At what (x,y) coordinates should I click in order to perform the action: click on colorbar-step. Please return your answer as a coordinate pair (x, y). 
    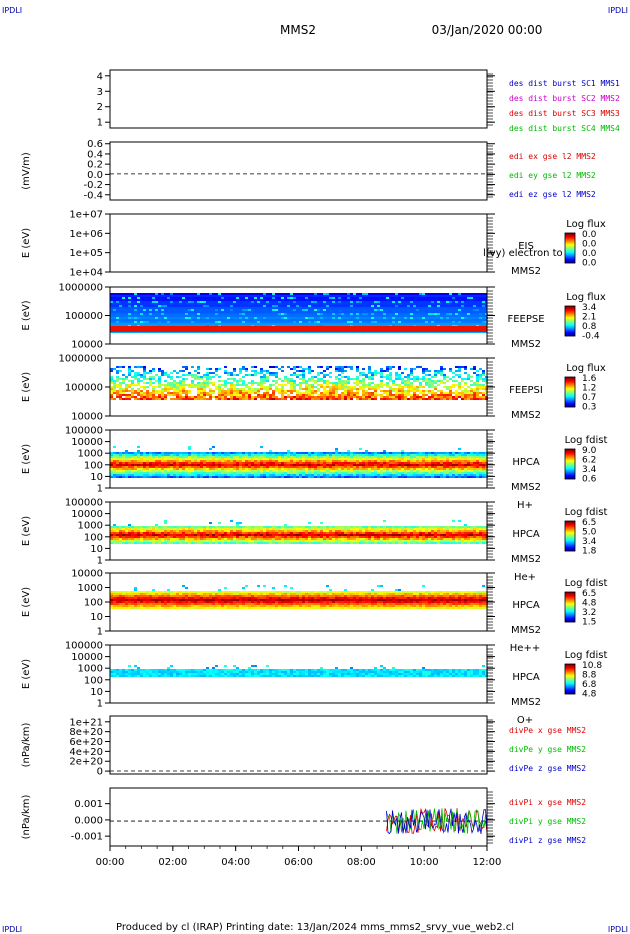
    Looking at the image, I should click on (570, 320).